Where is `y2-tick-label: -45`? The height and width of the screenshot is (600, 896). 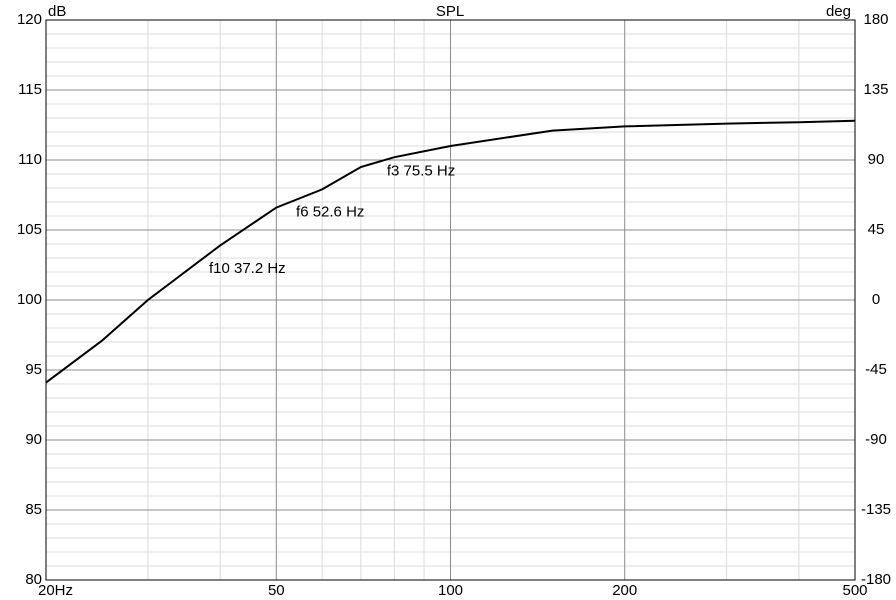 y2-tick-label: -45 is located at coordinates (876, 369).